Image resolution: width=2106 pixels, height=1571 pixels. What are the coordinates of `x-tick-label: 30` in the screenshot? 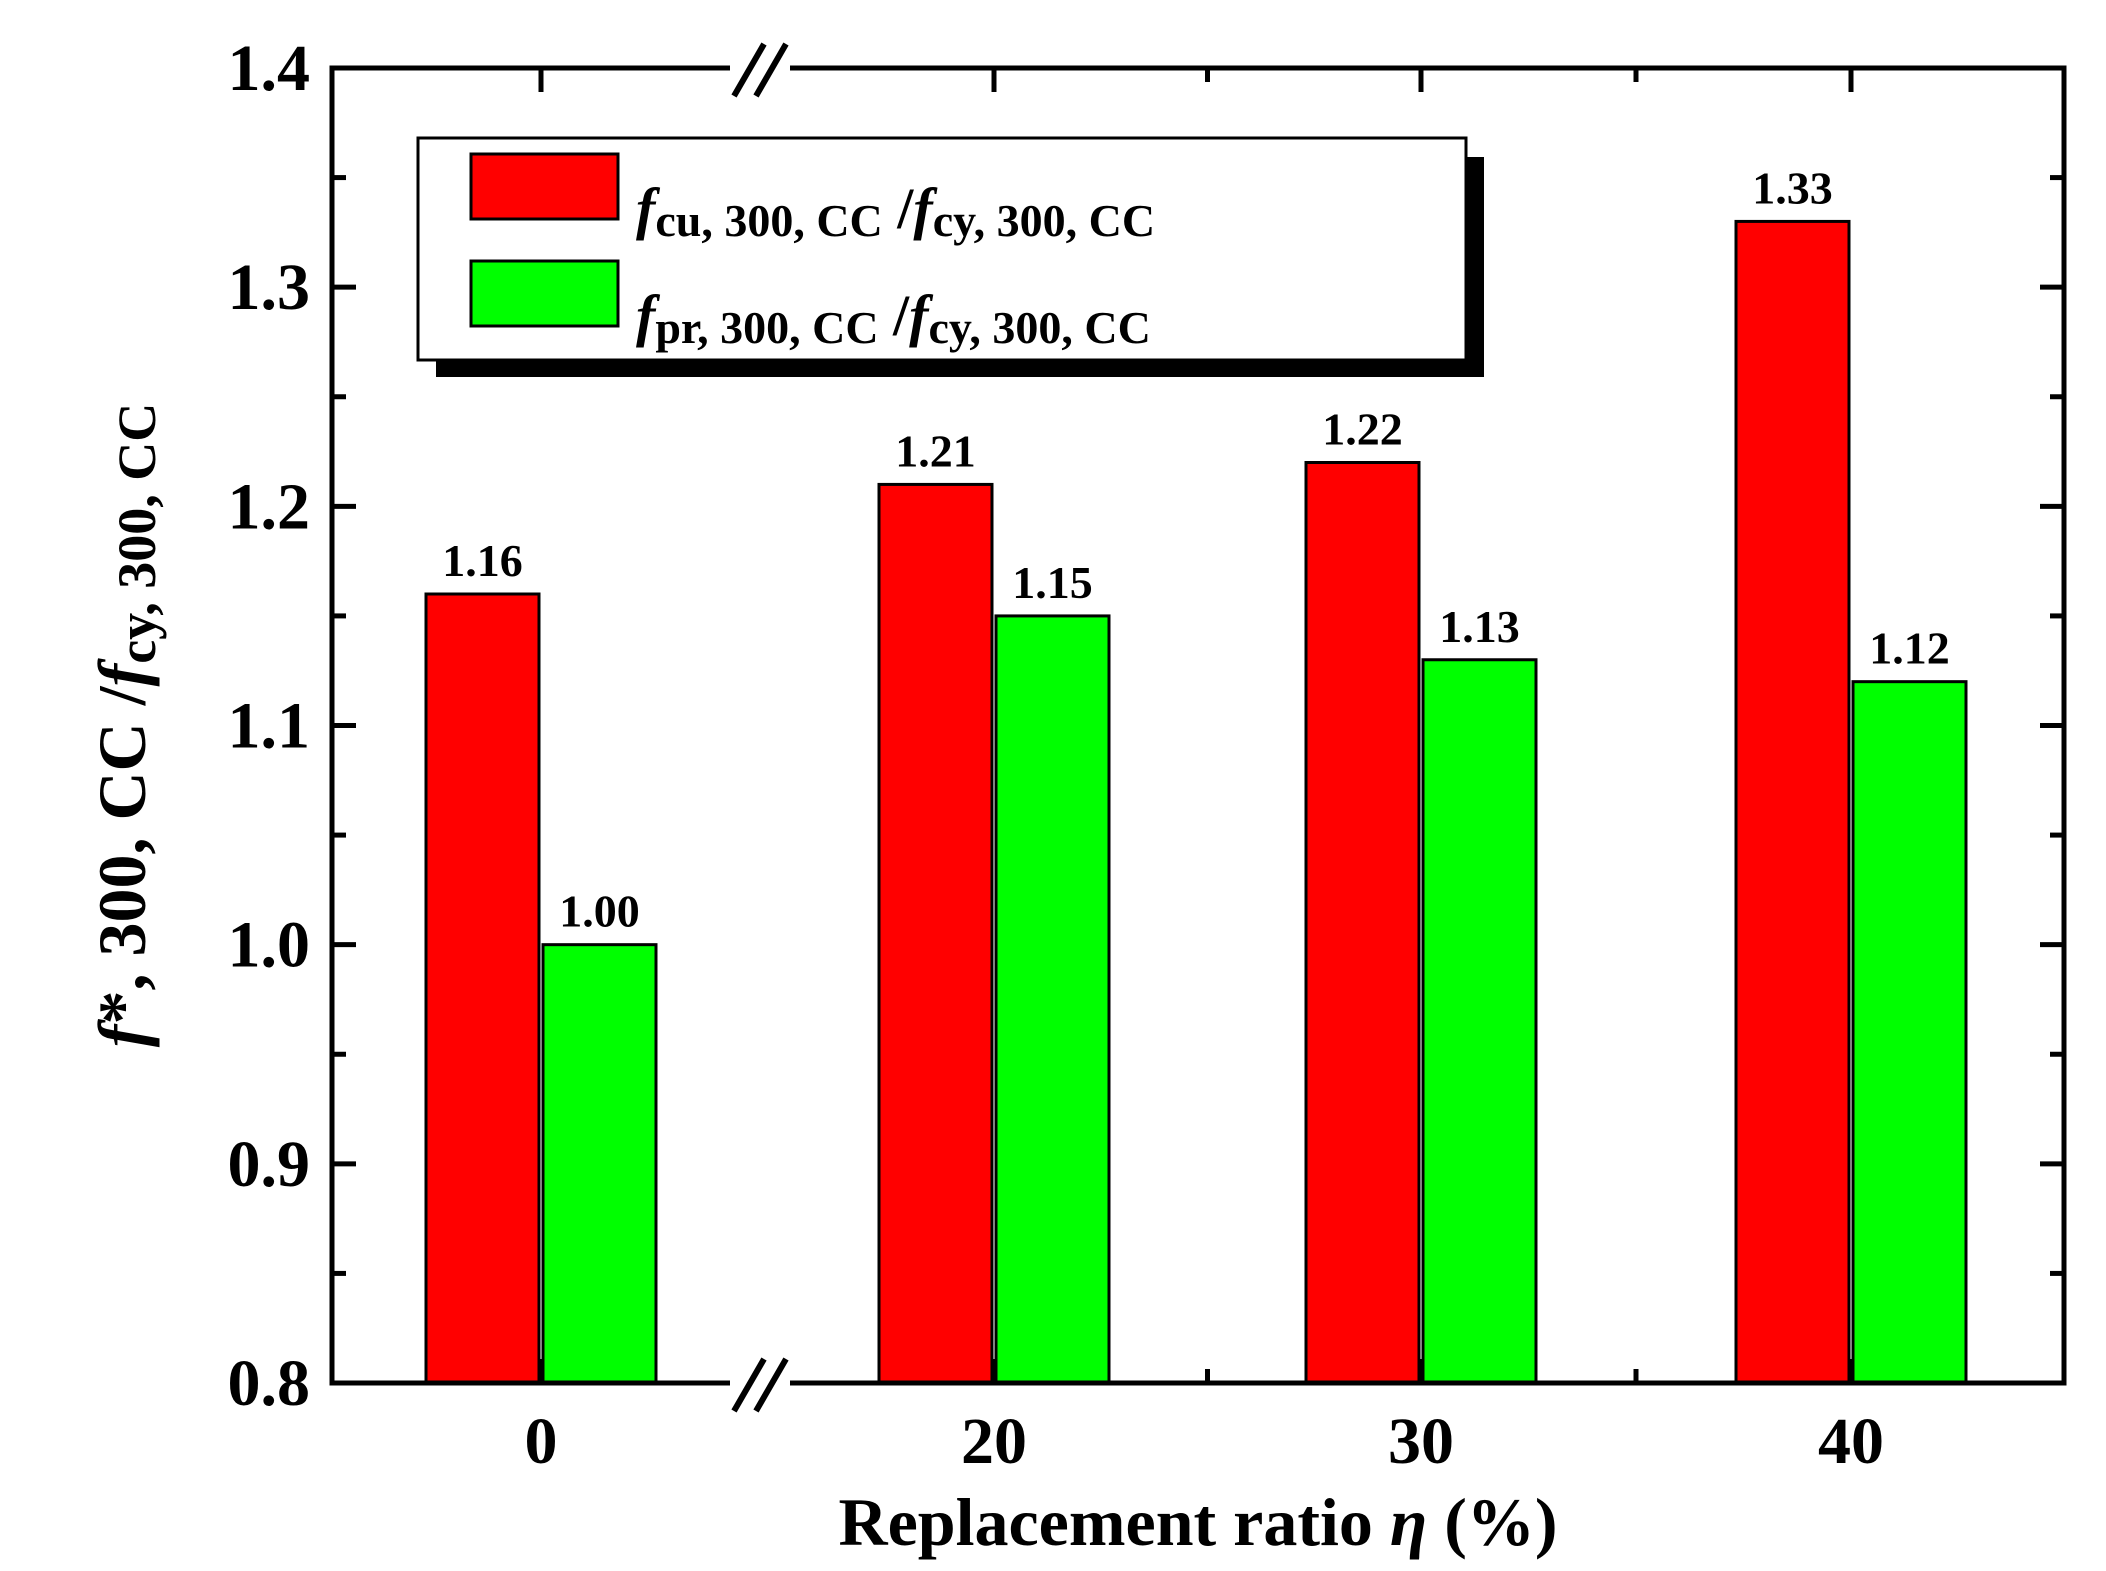 It's located at (1421, 1441).